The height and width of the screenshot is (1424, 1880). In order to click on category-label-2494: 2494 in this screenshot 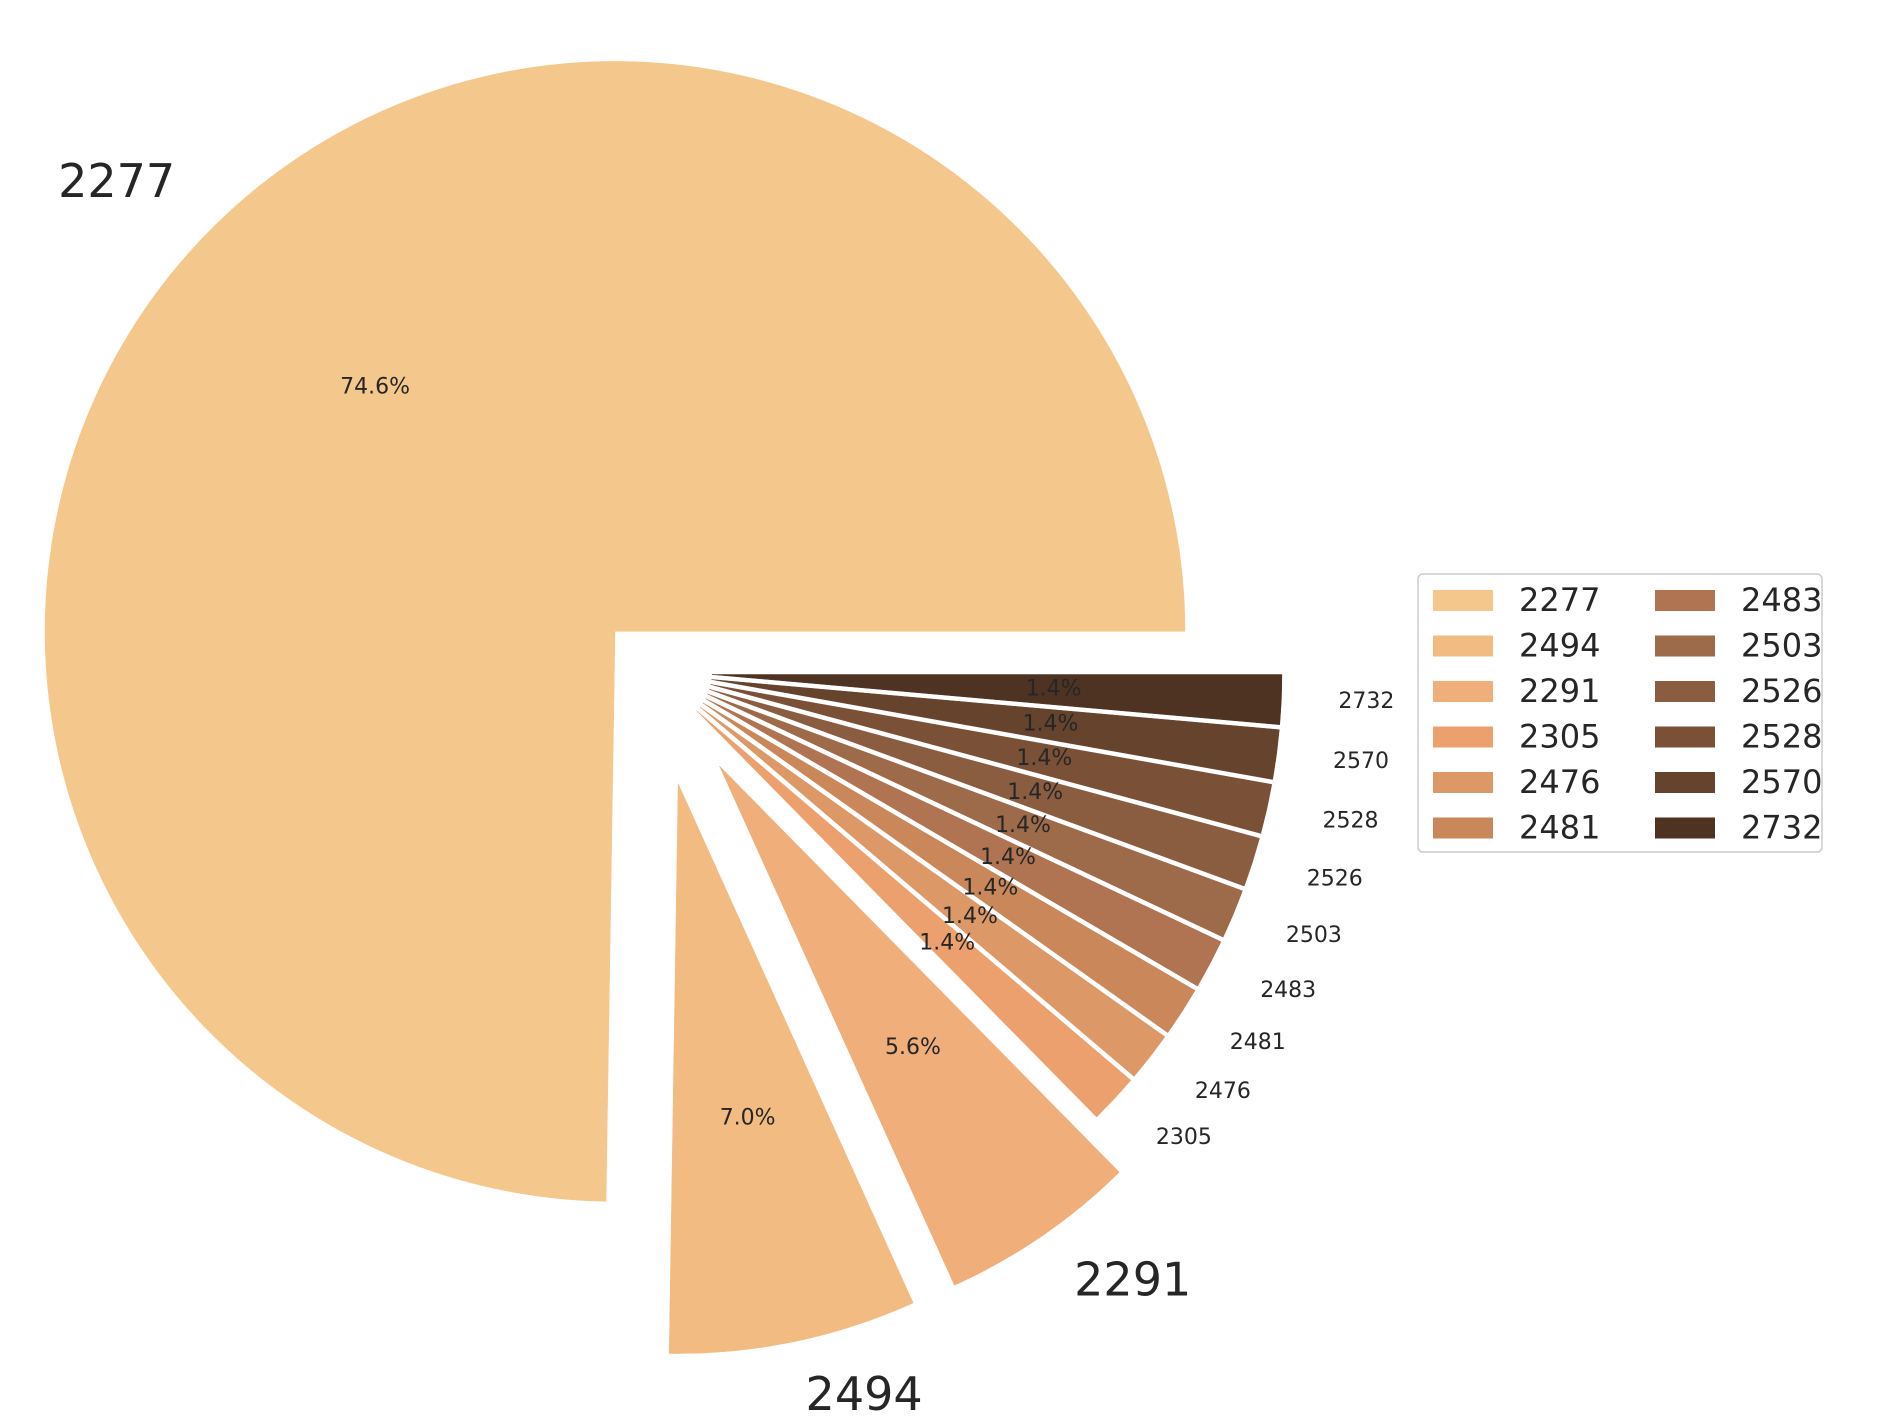, I will do `click(864, 1394)`.